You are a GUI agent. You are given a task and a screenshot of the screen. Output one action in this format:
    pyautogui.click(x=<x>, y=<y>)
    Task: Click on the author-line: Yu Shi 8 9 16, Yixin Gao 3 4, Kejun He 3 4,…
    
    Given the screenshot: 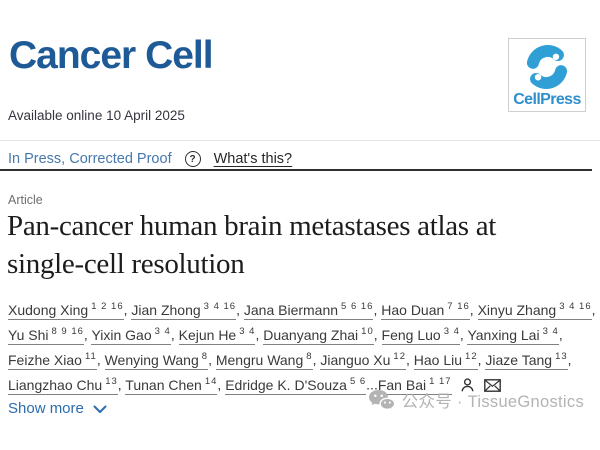 What is the action you would take?
    pyautogui.click(x=285, y=335)
    